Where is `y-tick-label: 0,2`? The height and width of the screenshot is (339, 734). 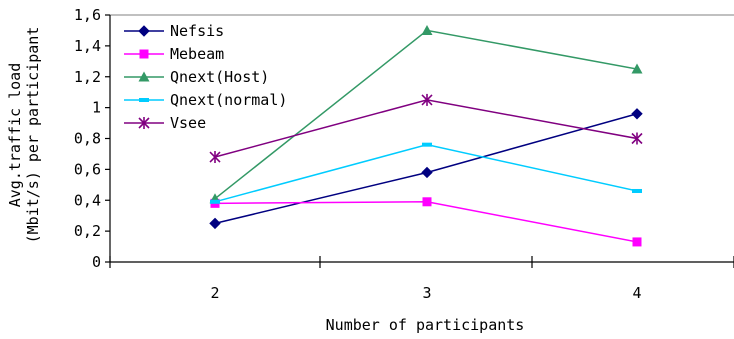 y-tick-label: 0,2 is located at coordinates (87, 231).